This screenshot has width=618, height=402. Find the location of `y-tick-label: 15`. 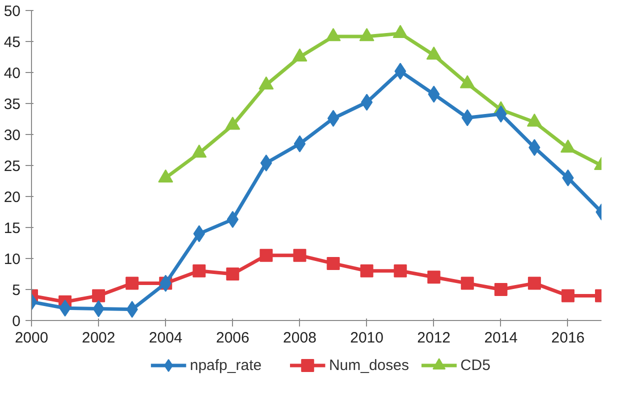

y-tick-label: 15 is located at coordinates (12, 228).